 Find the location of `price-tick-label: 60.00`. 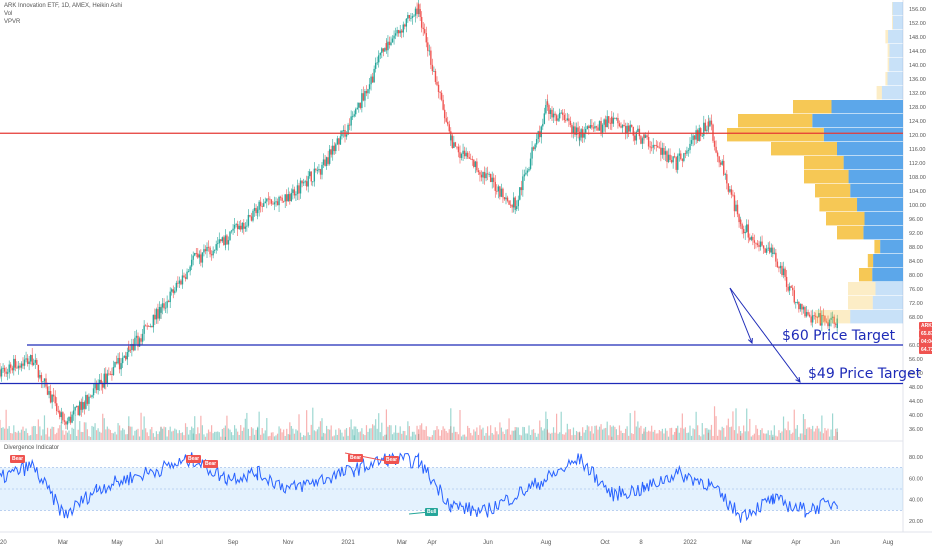

price-tick-label: 60.00 is located at coordinates (916, 346).